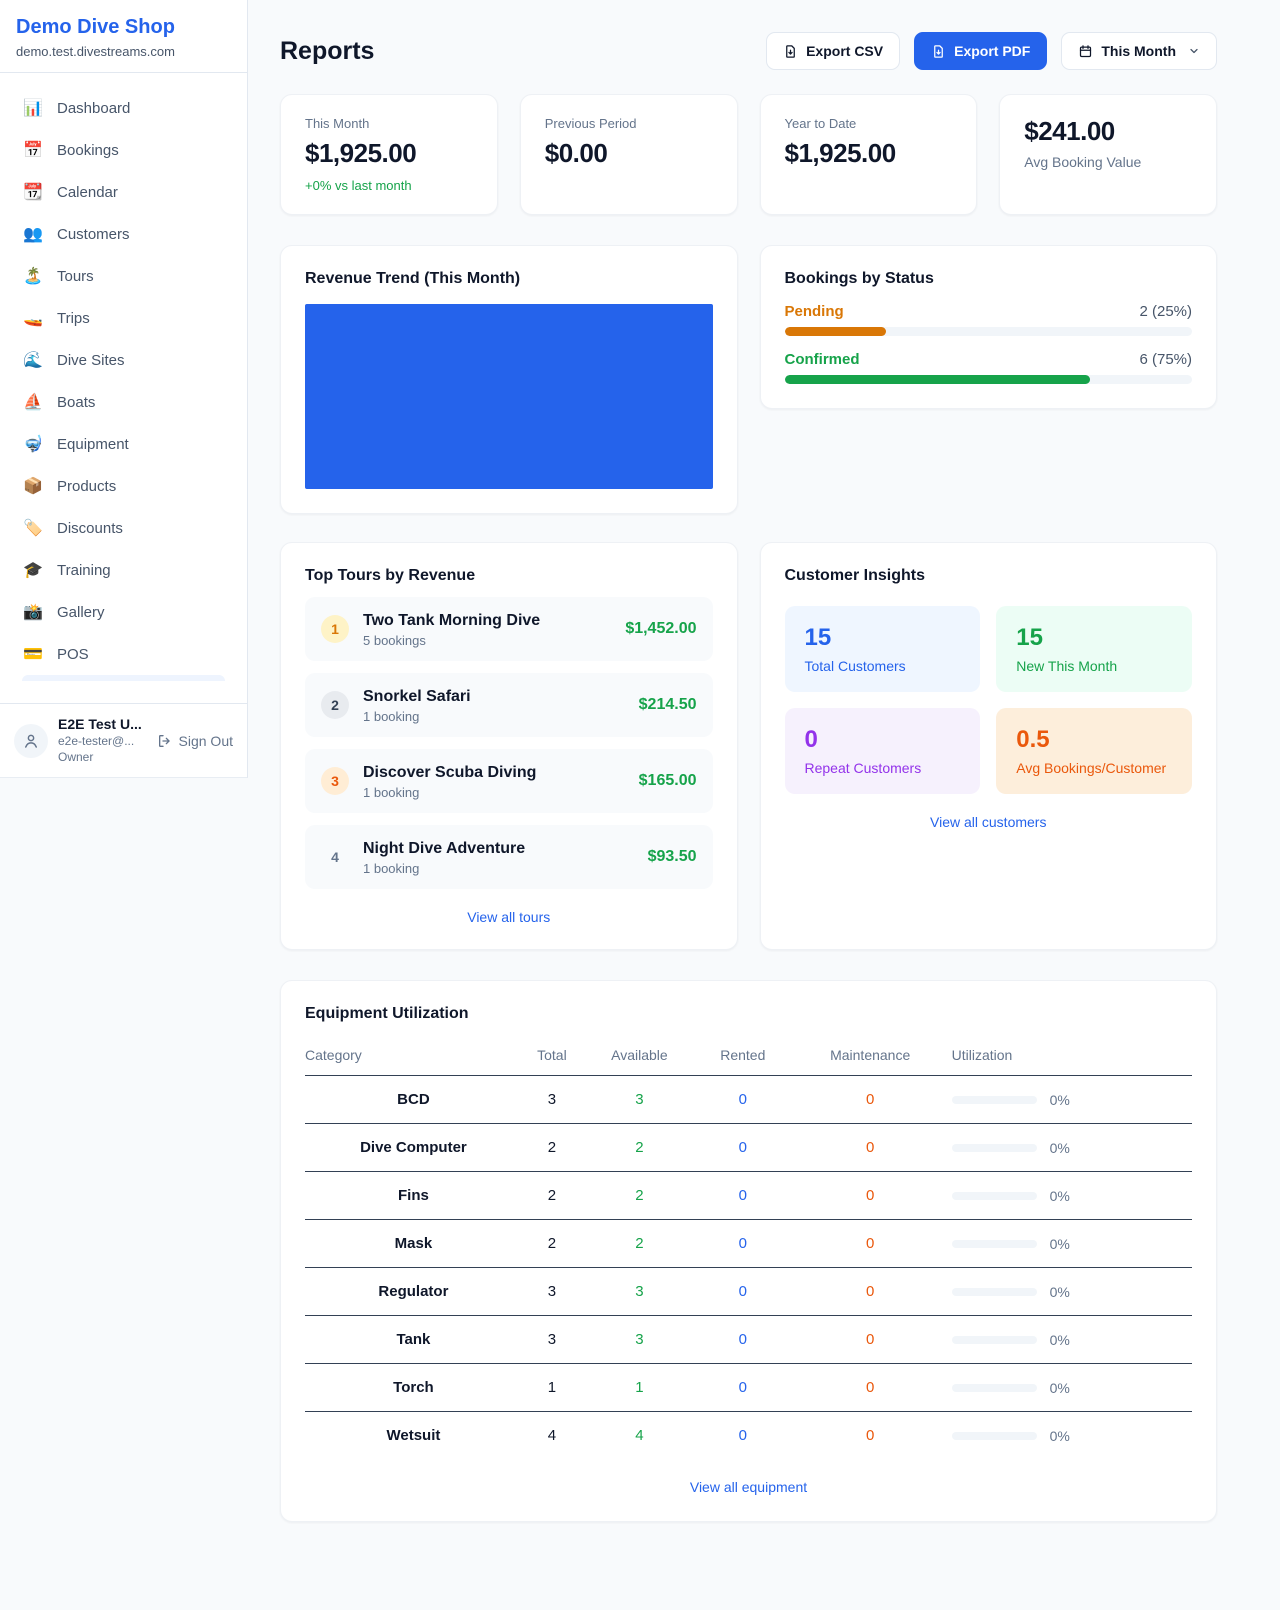 The height and width of the screenshot is (1610, 1280). Describe the element at coordinates (1165, 311) in the screenshot. I see `status-count: 2 (25%)` at that location.